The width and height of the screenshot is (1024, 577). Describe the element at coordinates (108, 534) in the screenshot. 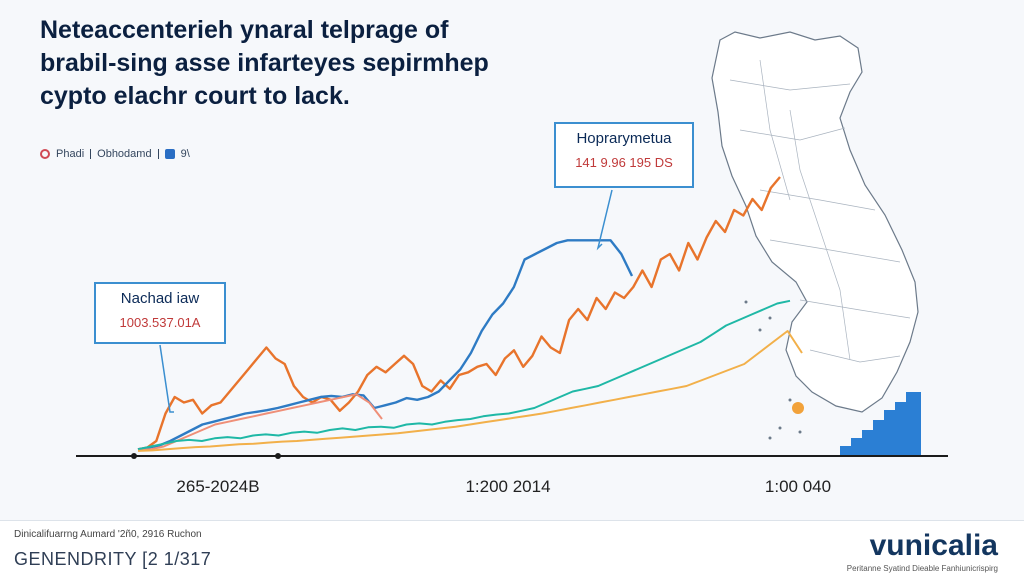

I see `footer-note: Dinicalifuarrng Aumard '2ñ0, 2916 Ruchon` at that location.